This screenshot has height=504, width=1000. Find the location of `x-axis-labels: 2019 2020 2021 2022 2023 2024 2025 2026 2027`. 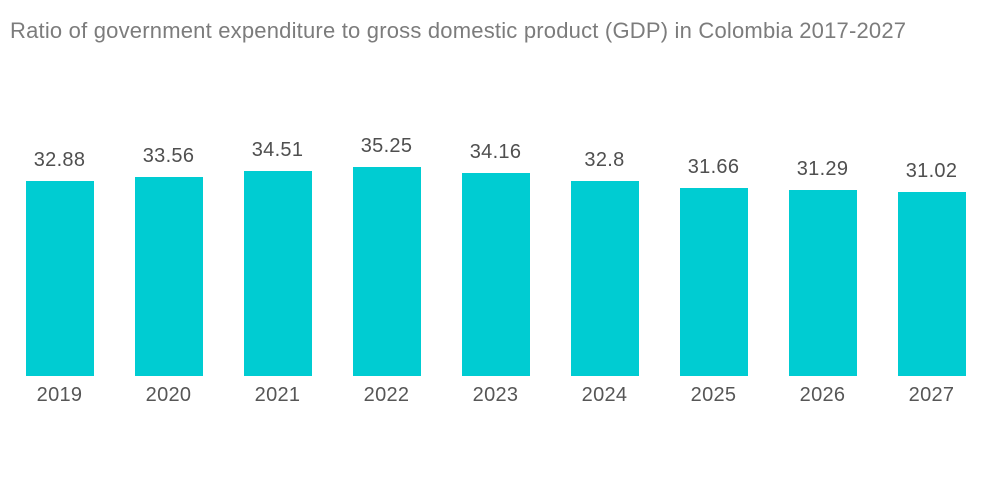

x-axis-labels: 2019 2020 2021 2022 2023 2024 2025 2026 2027 is located at coordinates (500, 390).